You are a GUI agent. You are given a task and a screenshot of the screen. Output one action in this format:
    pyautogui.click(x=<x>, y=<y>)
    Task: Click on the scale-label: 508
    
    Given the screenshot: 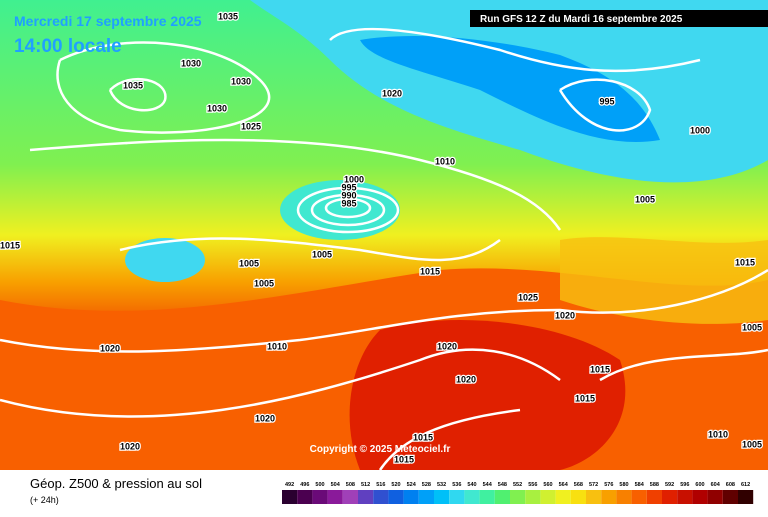 What is the action you would take?
    pyautogui.click(x=350, y=485)
    